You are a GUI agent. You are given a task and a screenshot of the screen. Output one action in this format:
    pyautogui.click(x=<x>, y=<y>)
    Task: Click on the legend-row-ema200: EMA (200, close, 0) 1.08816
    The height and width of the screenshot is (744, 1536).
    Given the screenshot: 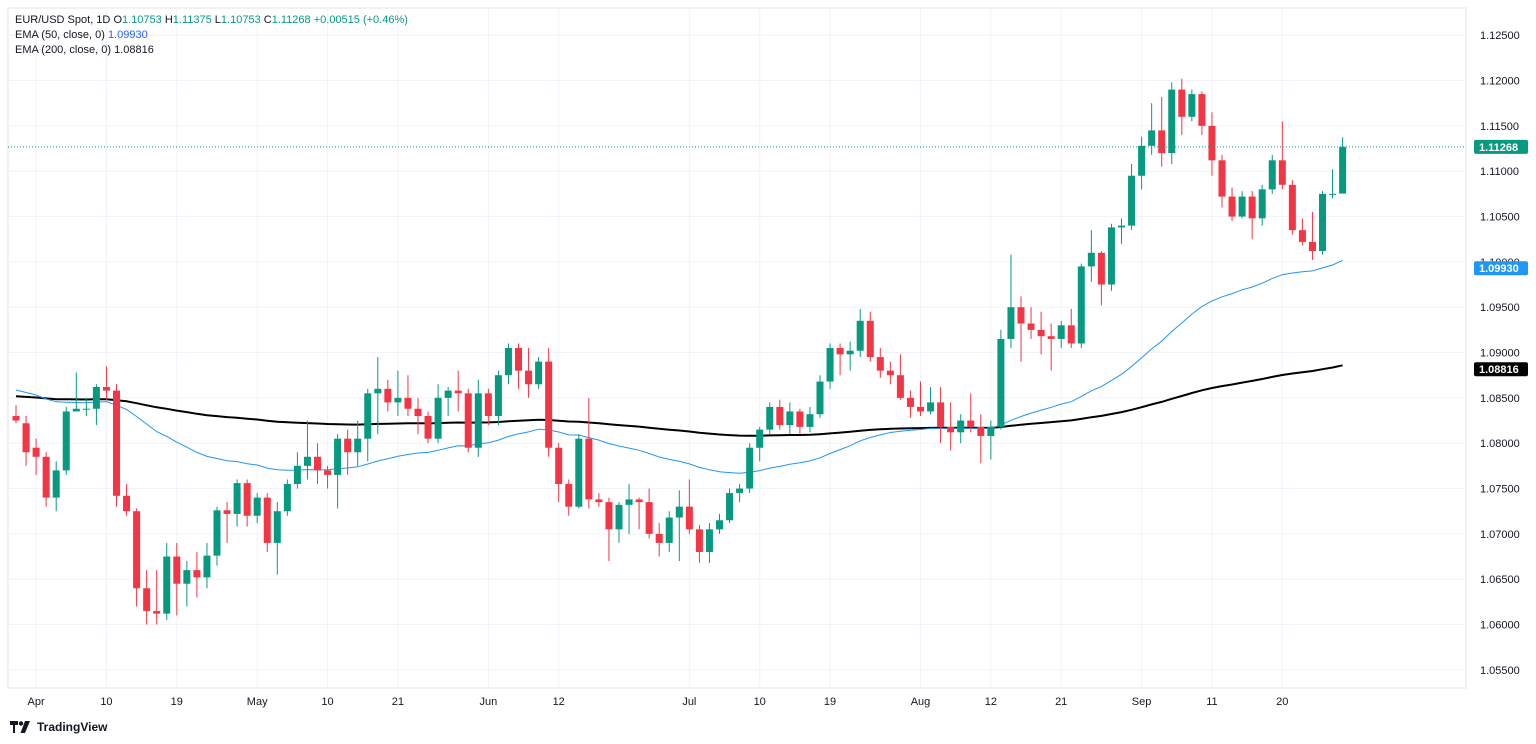 What is the action you would take?
    pyautogui.click(x=211, y=50)
    